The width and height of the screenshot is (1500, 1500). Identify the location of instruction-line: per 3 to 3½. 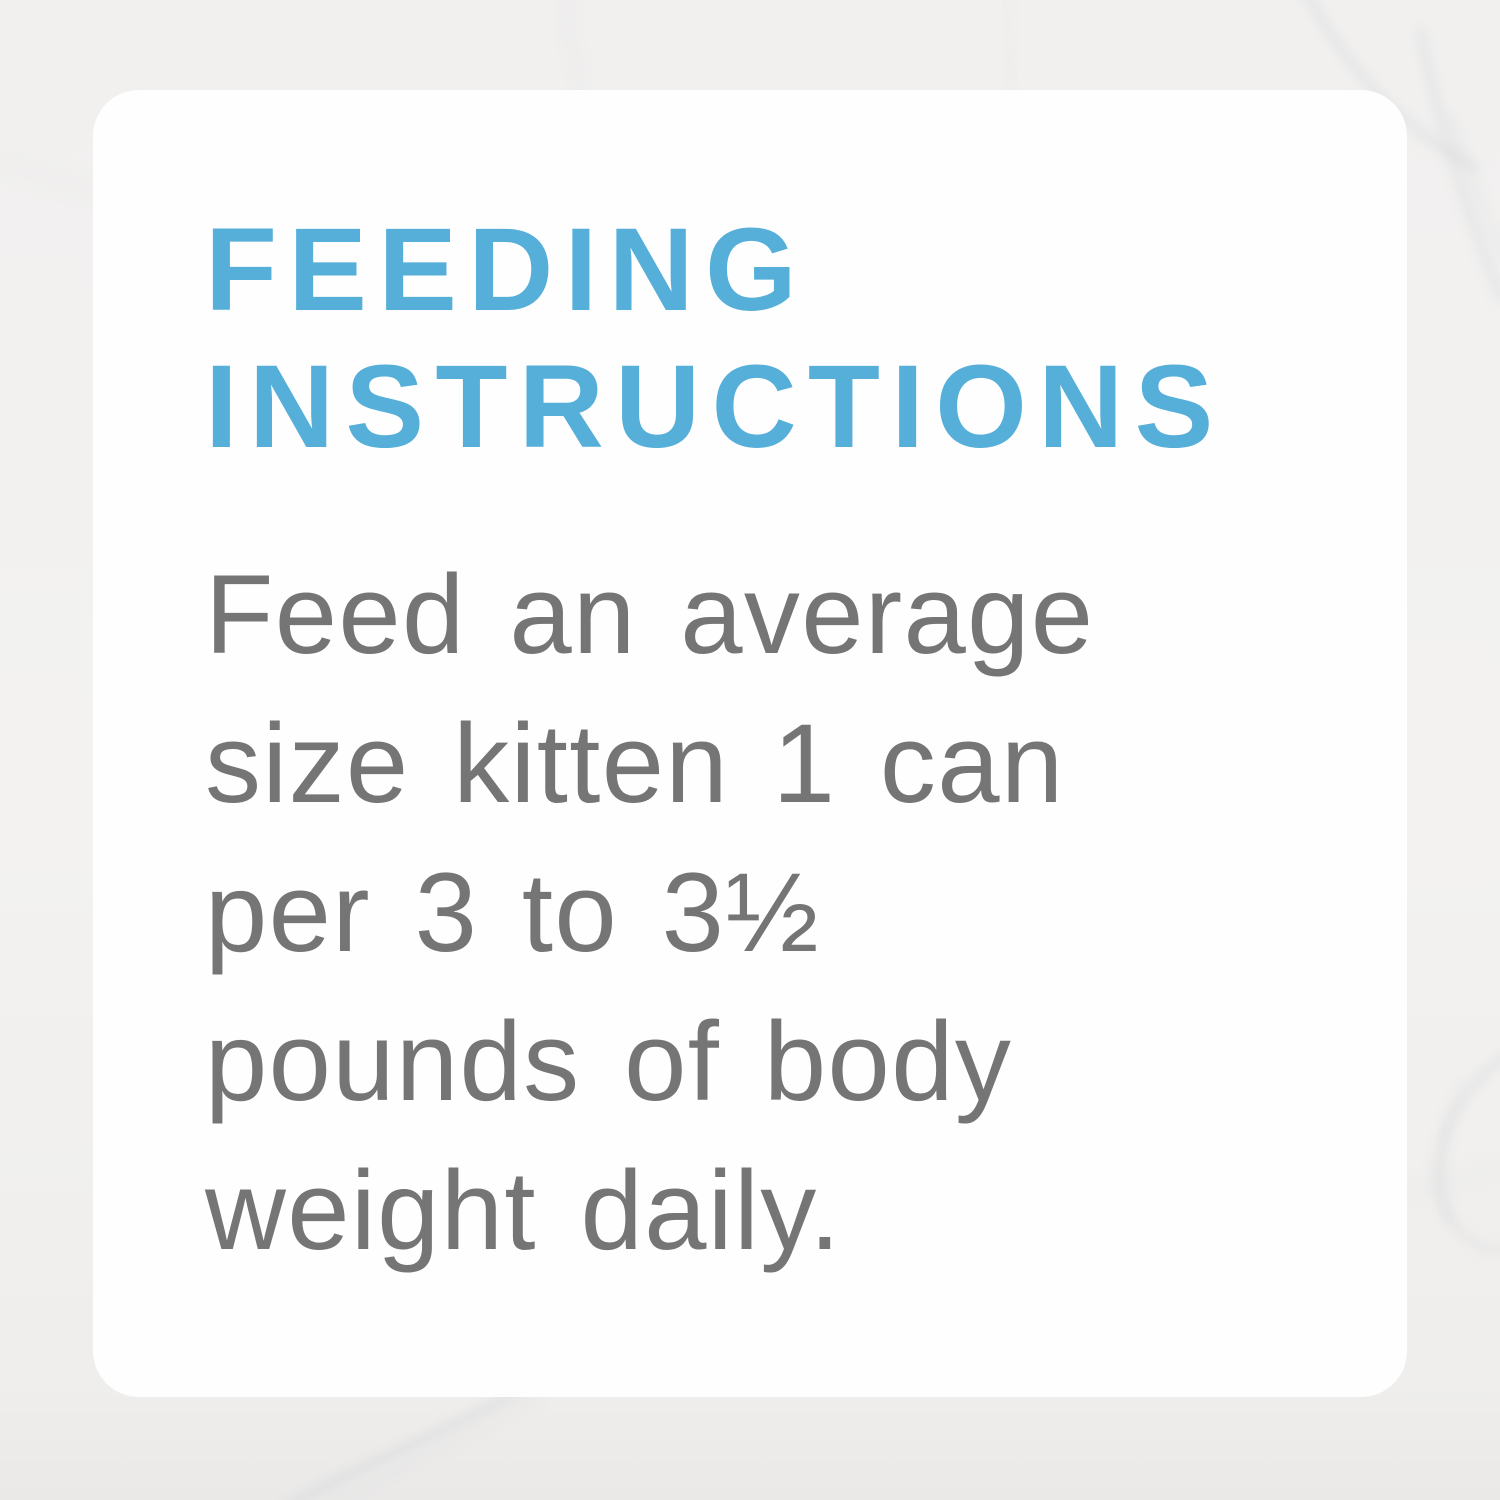
(513, 912).